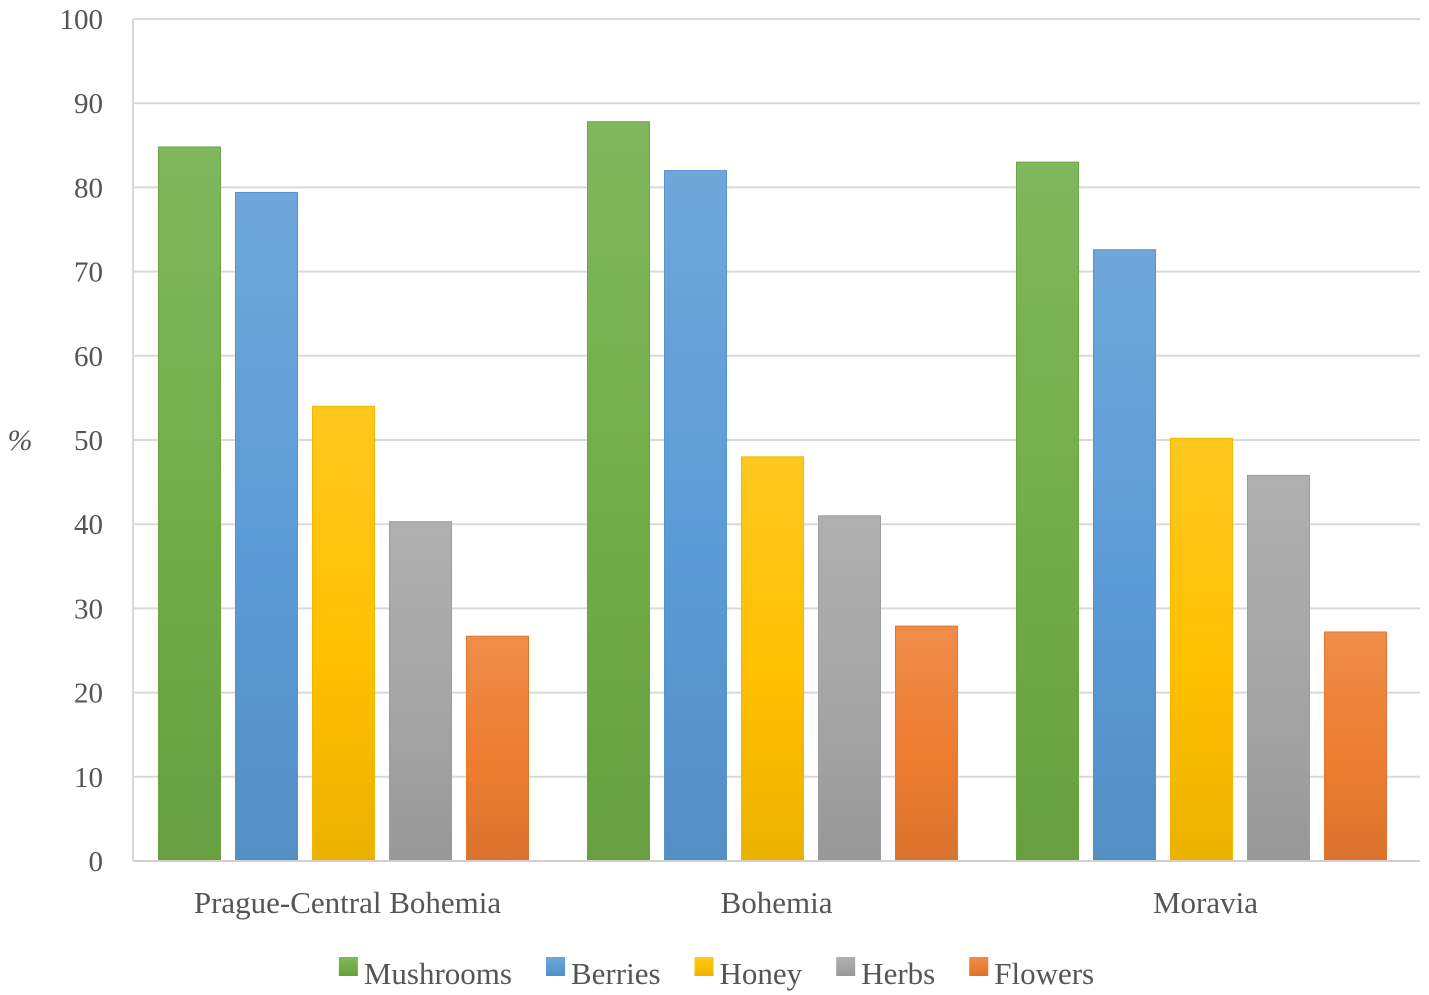 Image resolution: width=1429 pixels, height=995 pixels. I want to click on y-axis-title: %, so click(20, 440).